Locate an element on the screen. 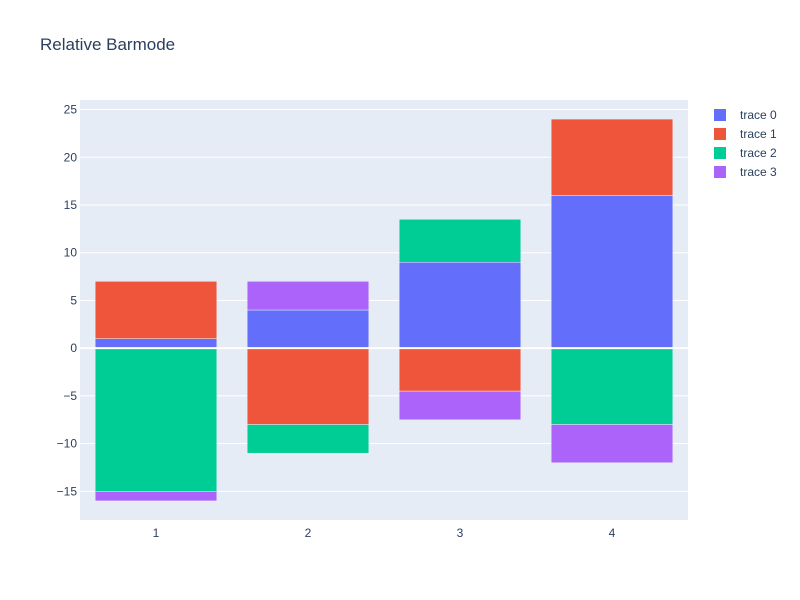 The width and height of the screenshot is (800, 600). y-tick-label: 5 is located at coordinates (73, 300).